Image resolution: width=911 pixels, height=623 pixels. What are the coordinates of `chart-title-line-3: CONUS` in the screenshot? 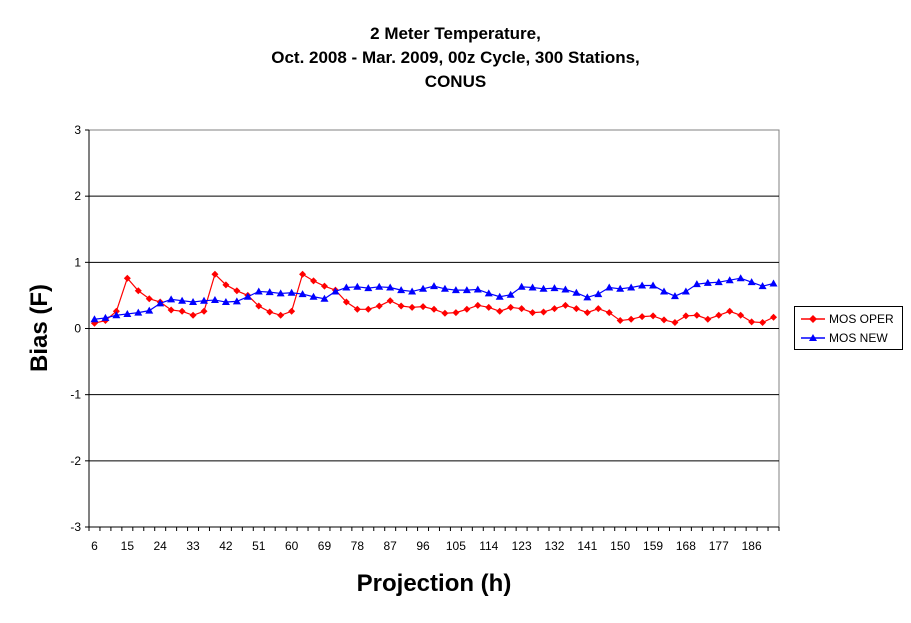 It's located at (455, 81).